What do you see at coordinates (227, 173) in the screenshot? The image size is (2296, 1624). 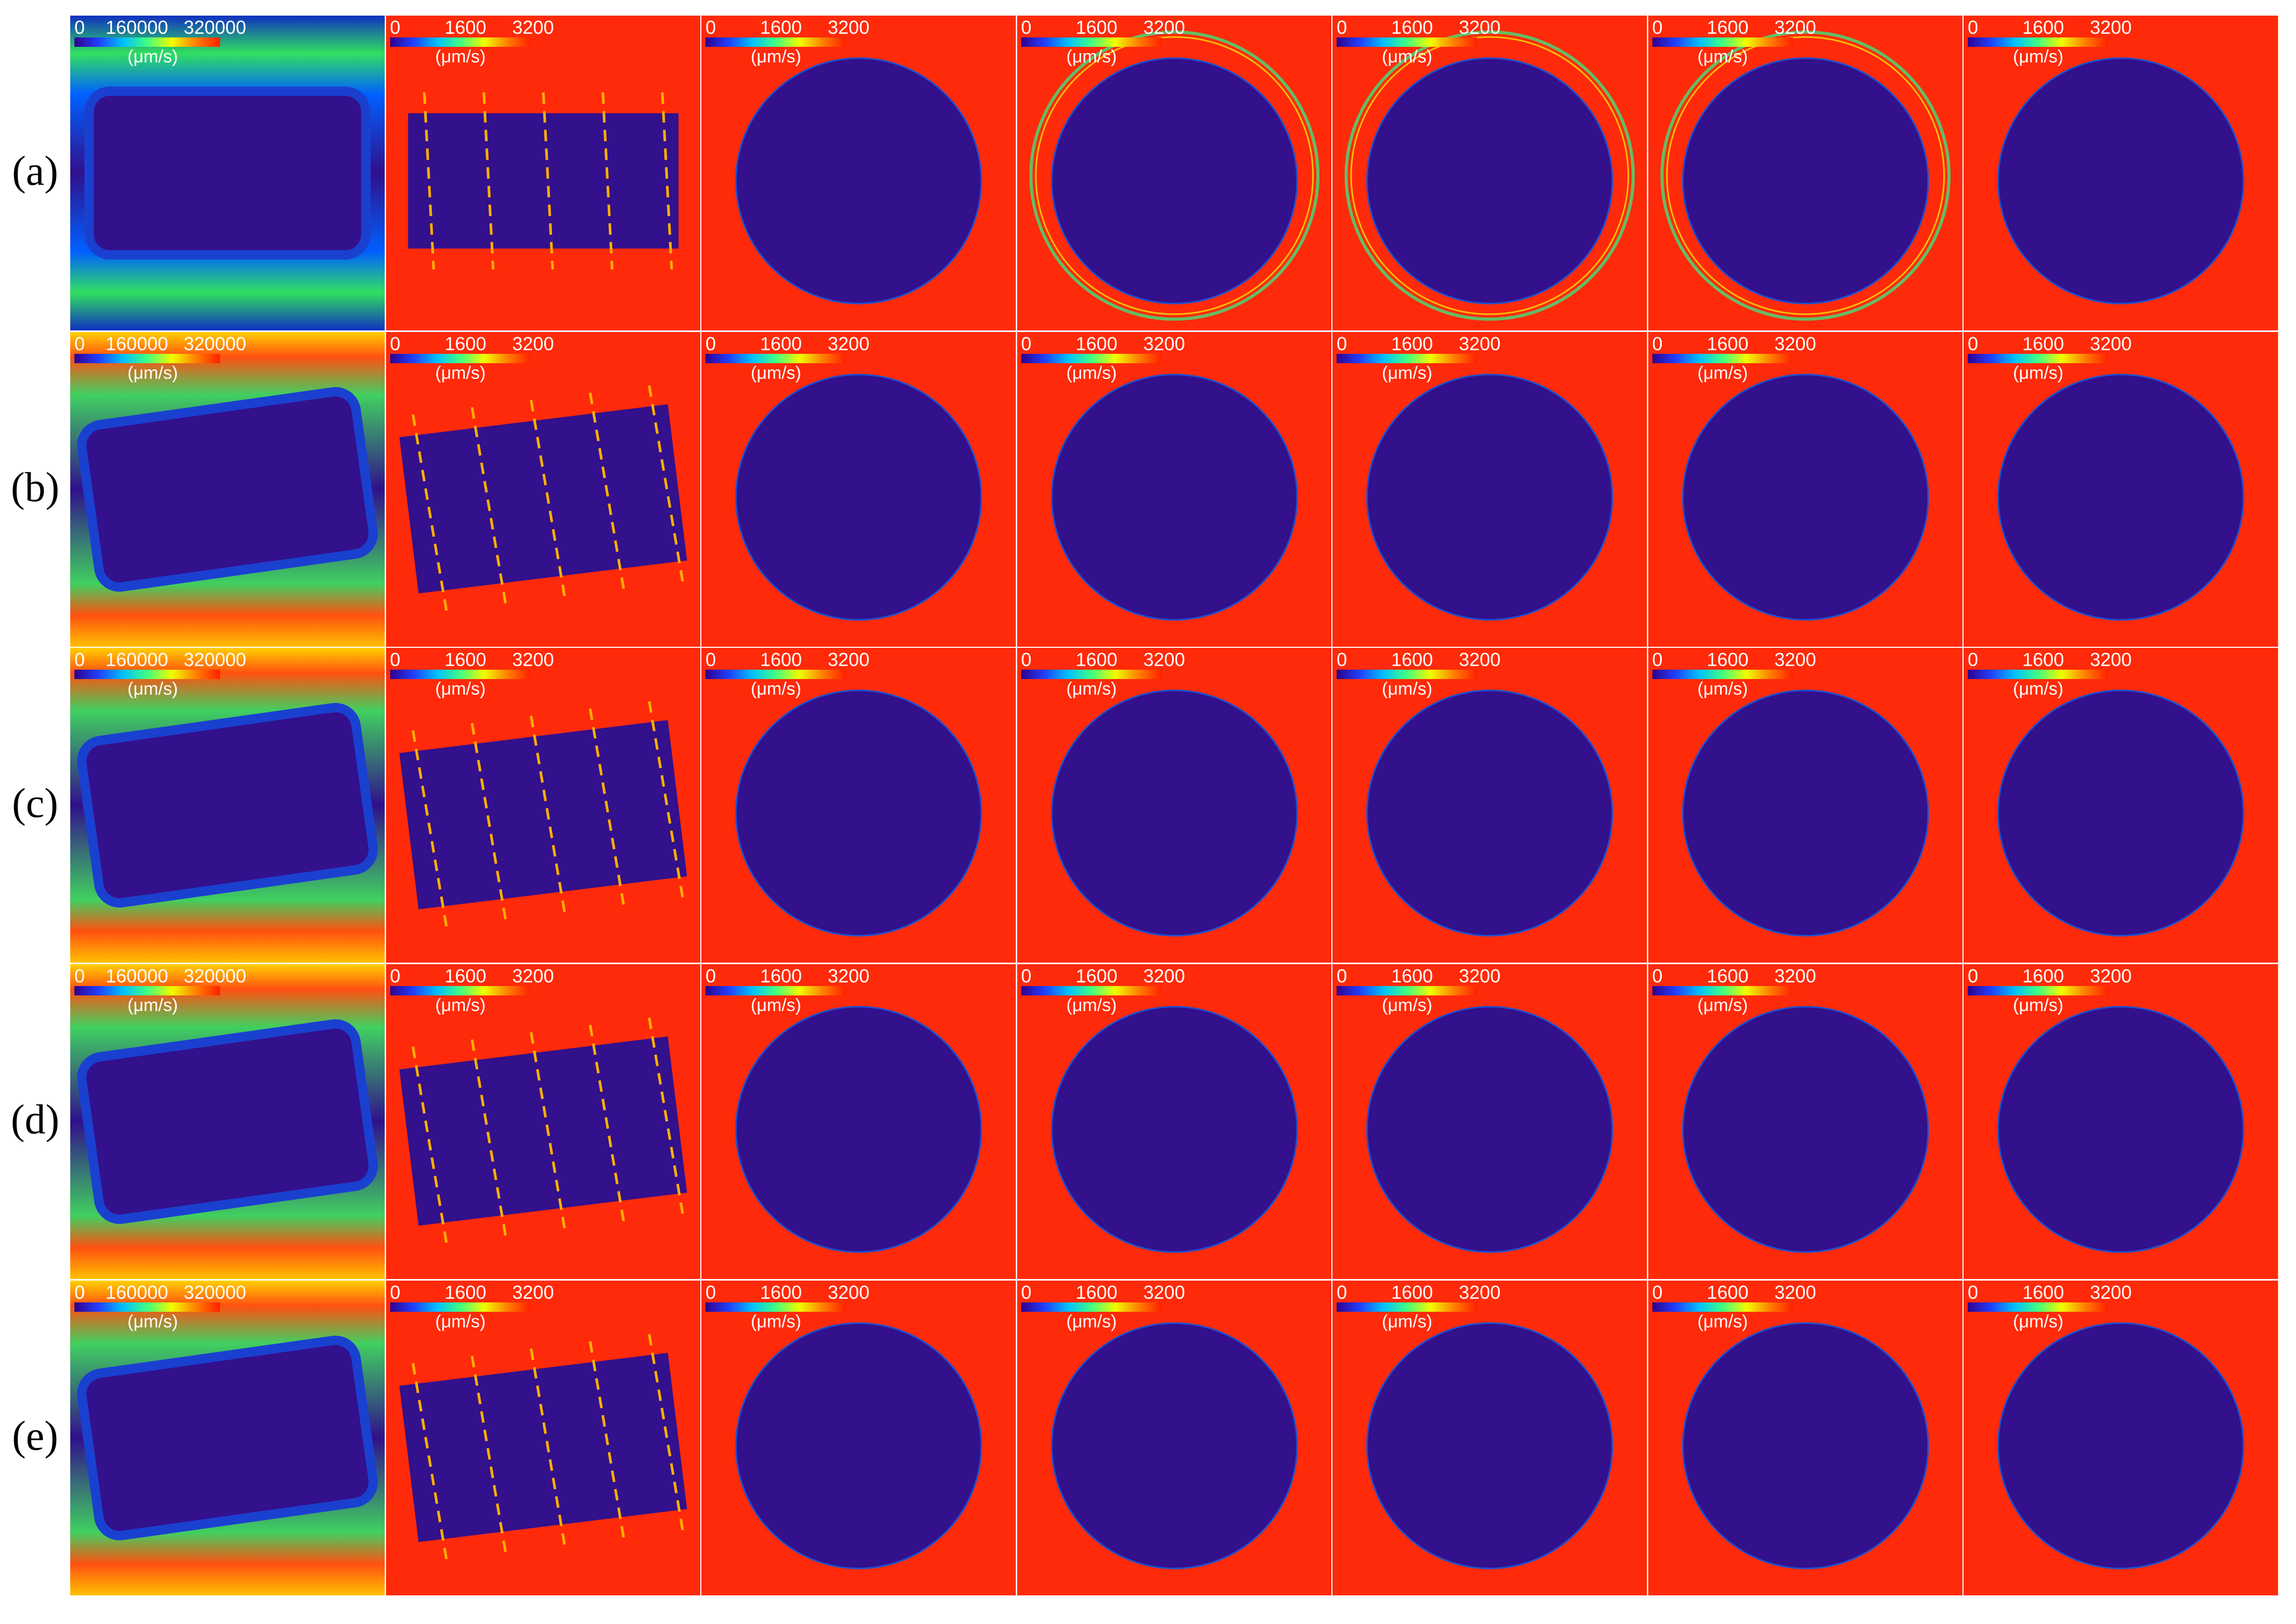 I see `particle-block` at bounding box center [227, 173].